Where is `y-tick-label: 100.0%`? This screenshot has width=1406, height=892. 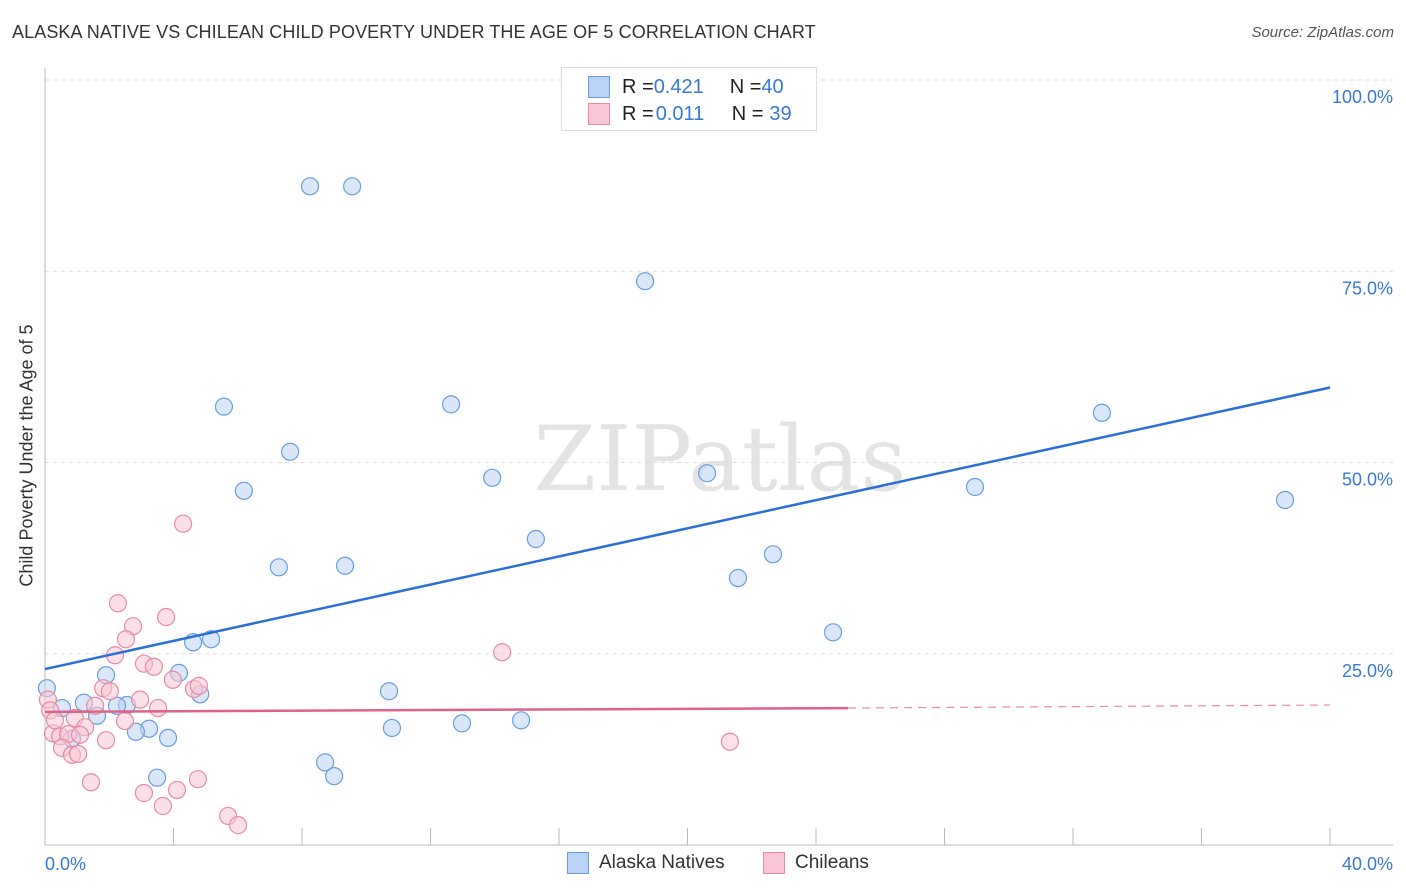
y-tick-label: 100.0% is located at coordinates (1362, 97).